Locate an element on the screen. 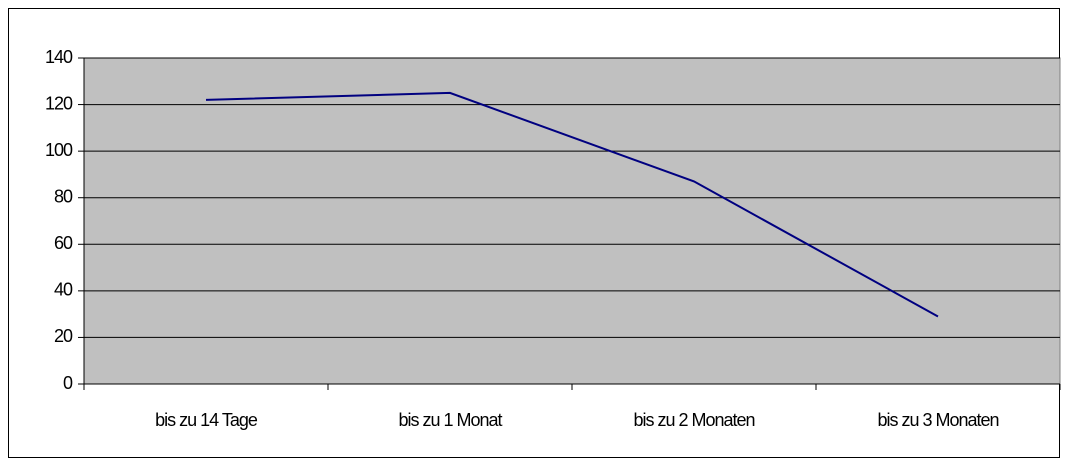 This screenshot has height=464, width=1065. y-tick-label: 60 is located at coordinates (63, 243).